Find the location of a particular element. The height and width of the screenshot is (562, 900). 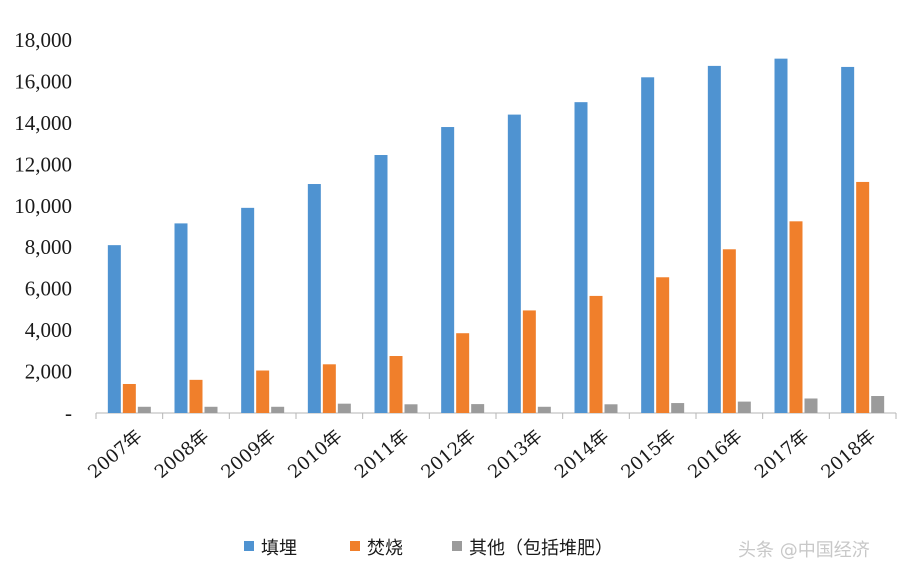

x-tick-label: 2016年 is located at coordinates (715, 454).